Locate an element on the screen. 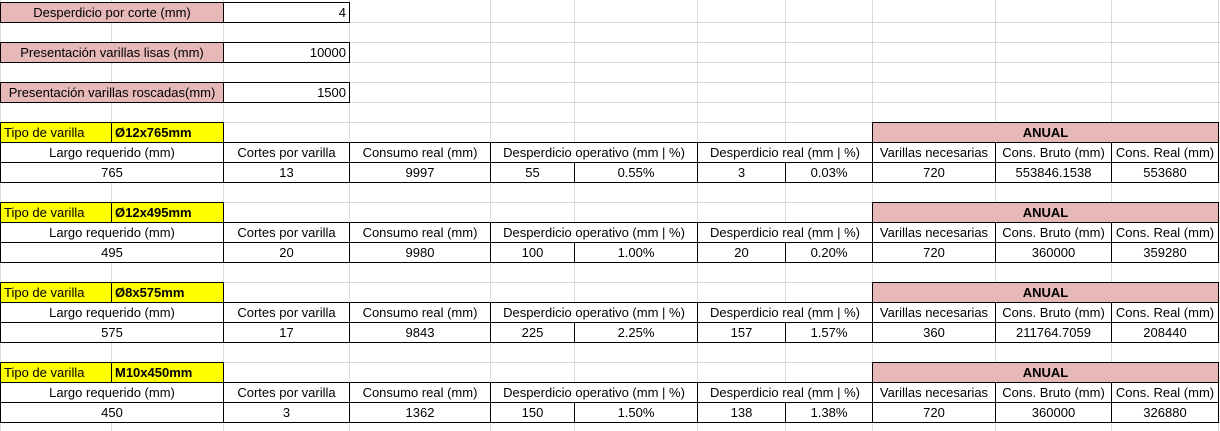 This screenshot has width=1220, height=431. param-value: 10000 is located at coordinates (286, 52).